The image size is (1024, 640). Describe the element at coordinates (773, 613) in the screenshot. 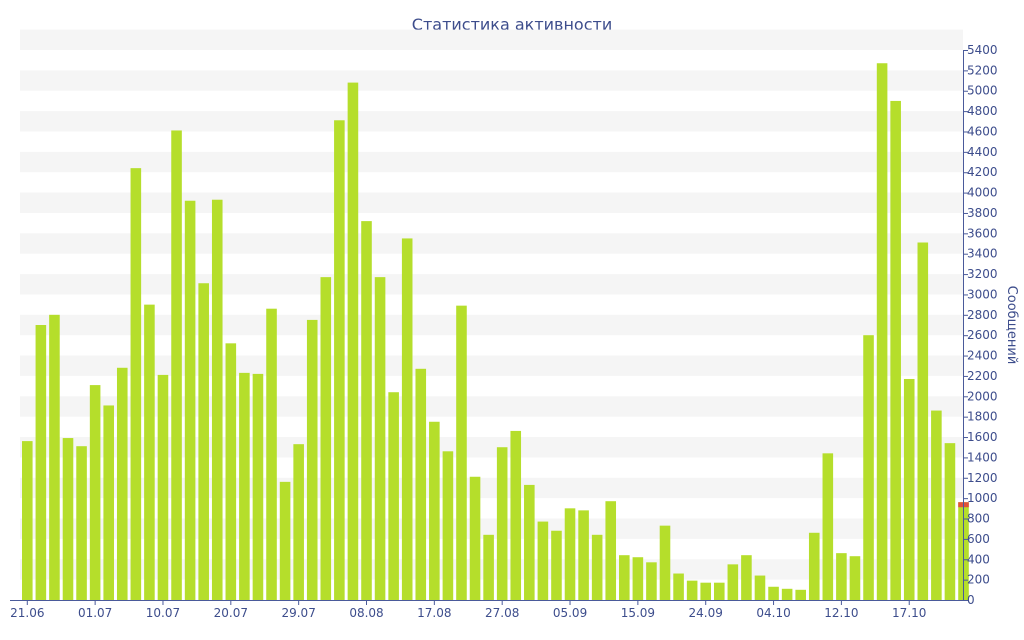

I see `x-tick-label: 04.10` at that location.